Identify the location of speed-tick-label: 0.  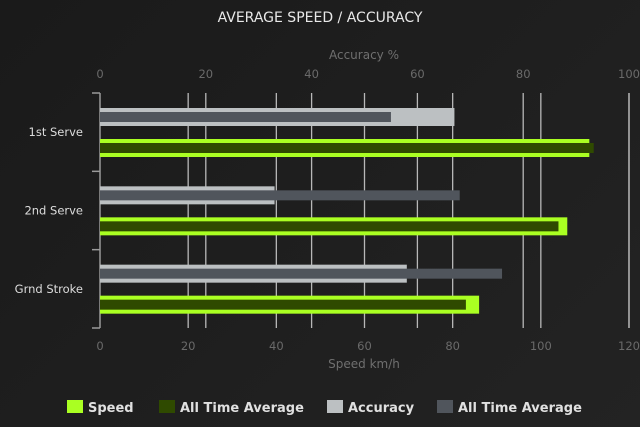
(99, 346).